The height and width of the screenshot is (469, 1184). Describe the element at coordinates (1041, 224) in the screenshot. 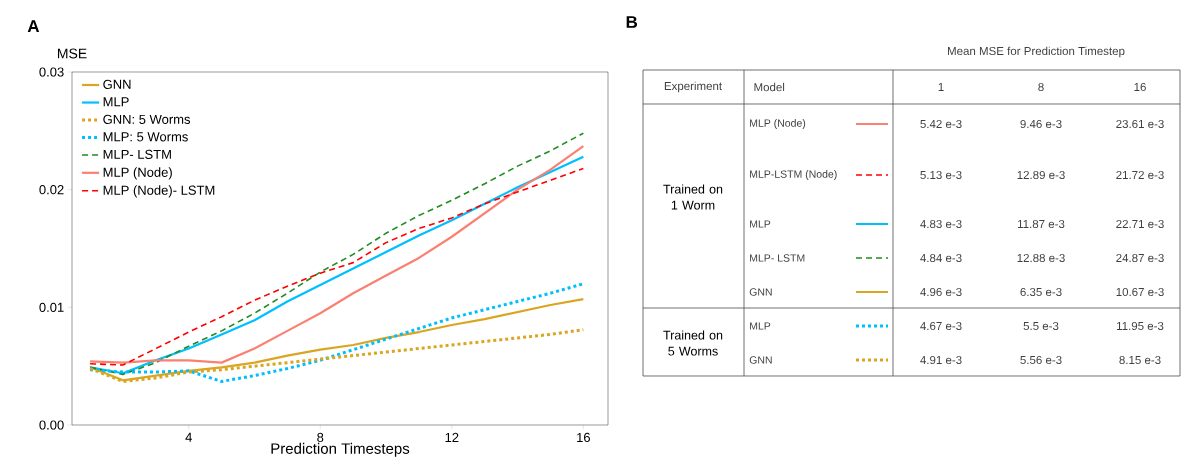

I see `text: 11.87 e-3` at that location.